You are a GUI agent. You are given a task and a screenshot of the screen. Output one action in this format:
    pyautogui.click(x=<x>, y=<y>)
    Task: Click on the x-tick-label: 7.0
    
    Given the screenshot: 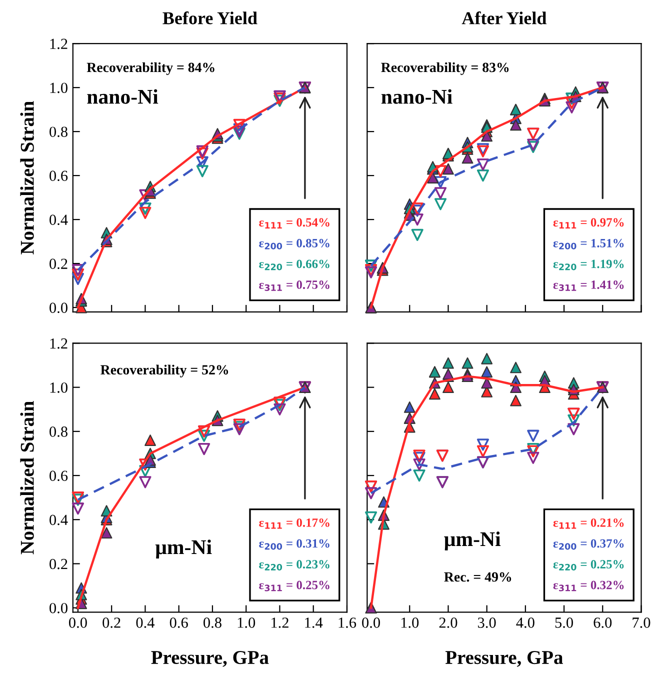 What is the action you would take?
    pyautogui.click(x=641, y=623)
    